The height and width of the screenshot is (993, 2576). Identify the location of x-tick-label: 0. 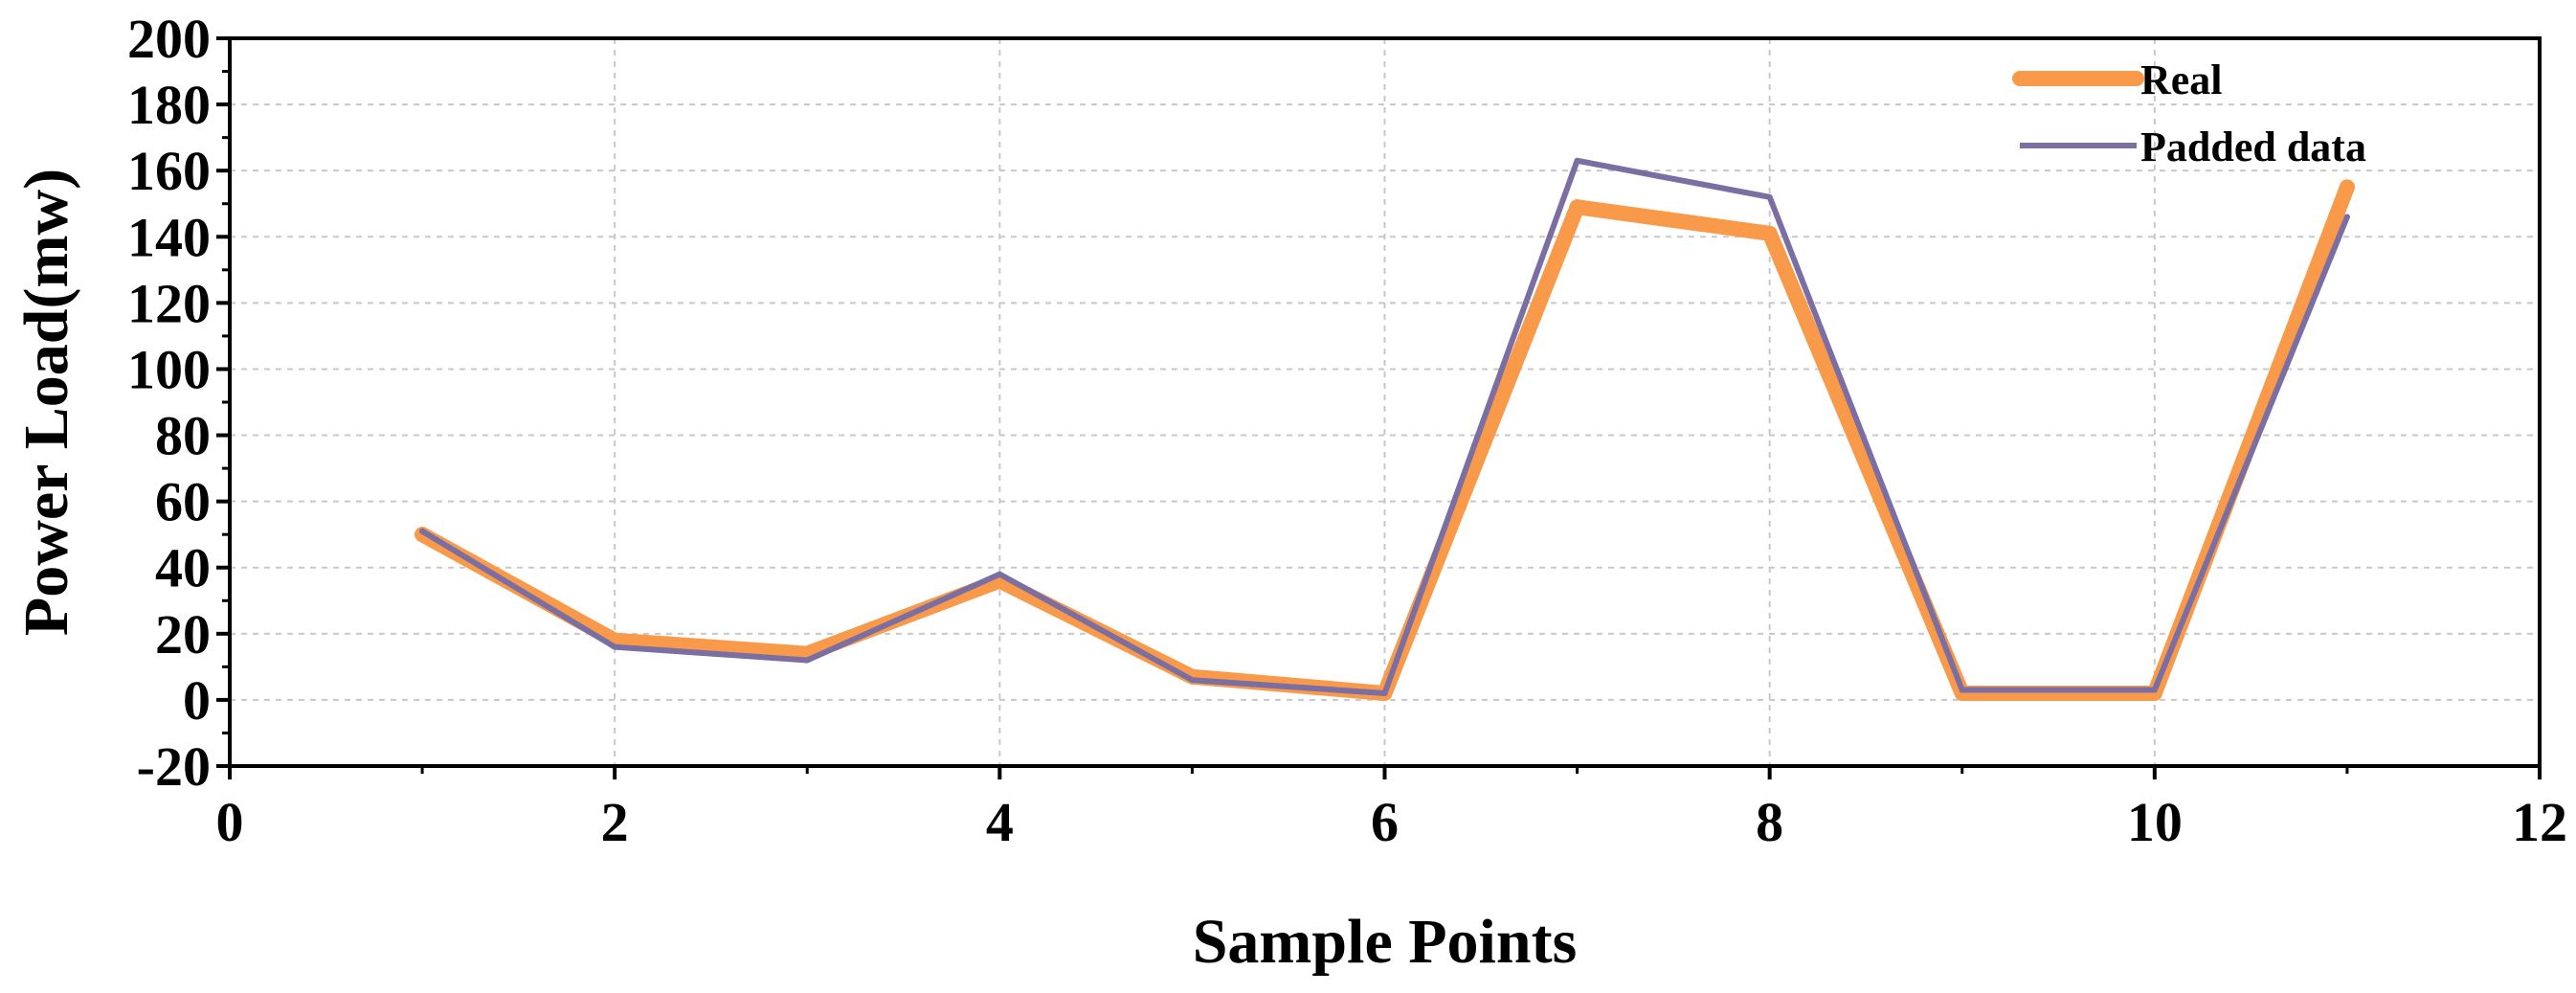
(230, 822).